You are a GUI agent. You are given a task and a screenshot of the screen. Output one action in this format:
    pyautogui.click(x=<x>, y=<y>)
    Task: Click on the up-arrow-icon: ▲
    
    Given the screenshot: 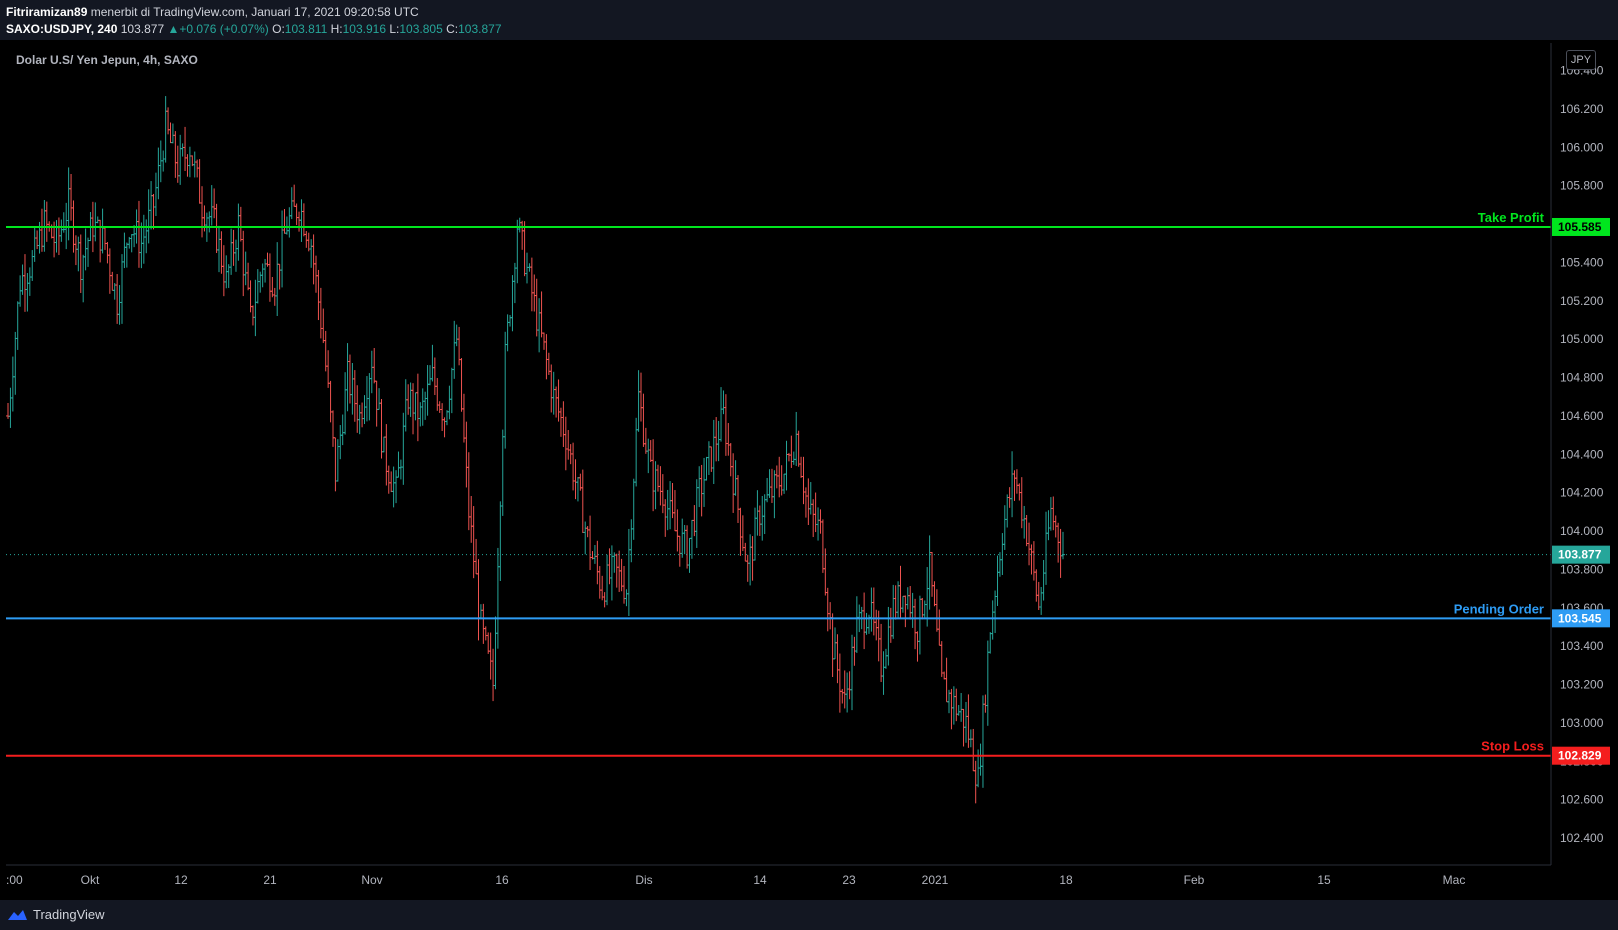 What is the action you would take?
    pyautogui.click(x=173, y=29)
    